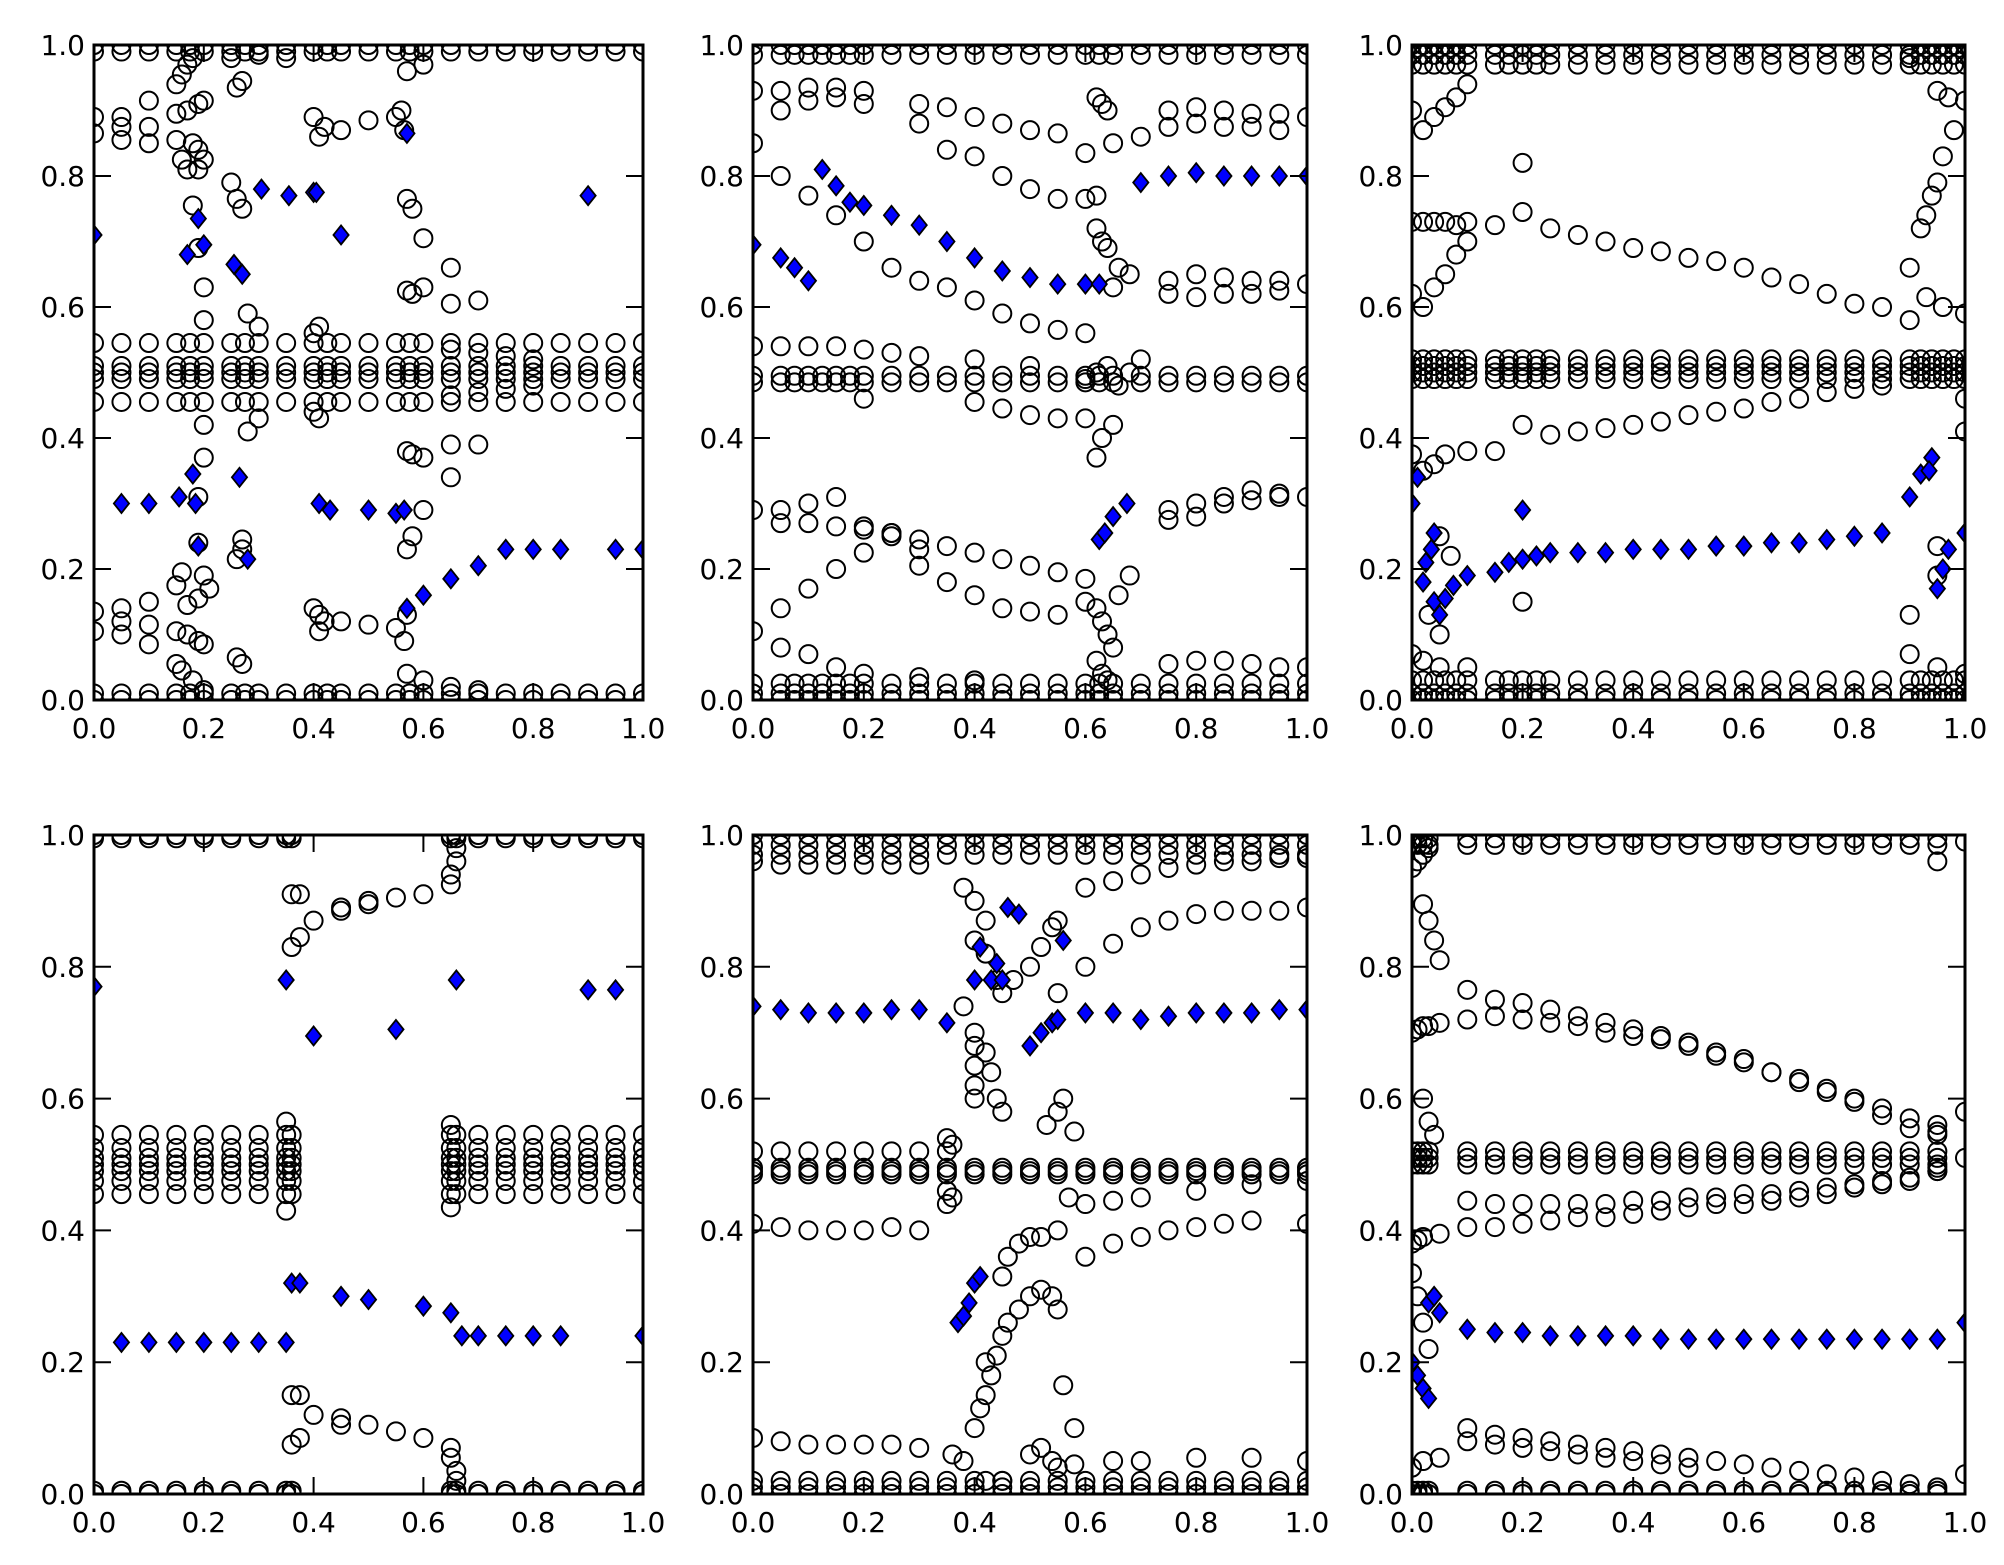 The width and height of the screenshot is (2004, 1565). I want to click on y-tick-label: 0.0, so click(1380, 700).